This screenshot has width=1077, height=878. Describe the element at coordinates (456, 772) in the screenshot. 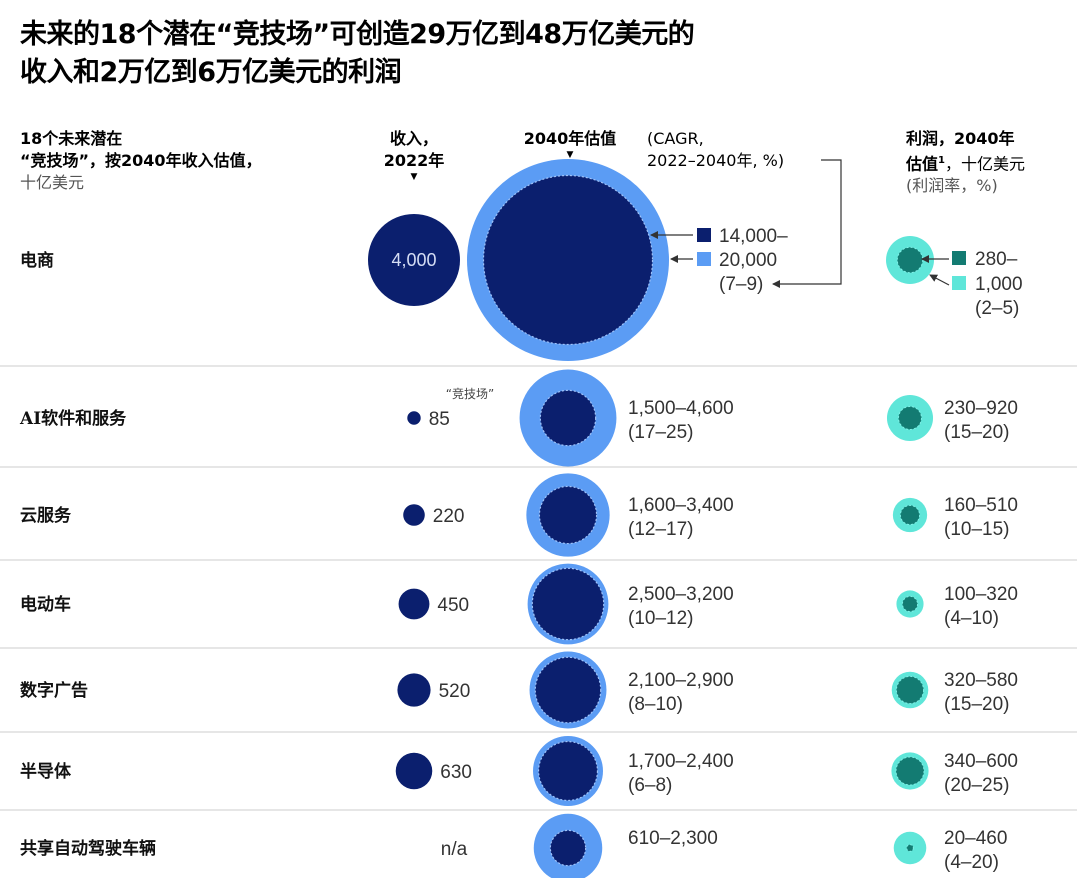

I see `revenue-2022-label: 630` at that location.